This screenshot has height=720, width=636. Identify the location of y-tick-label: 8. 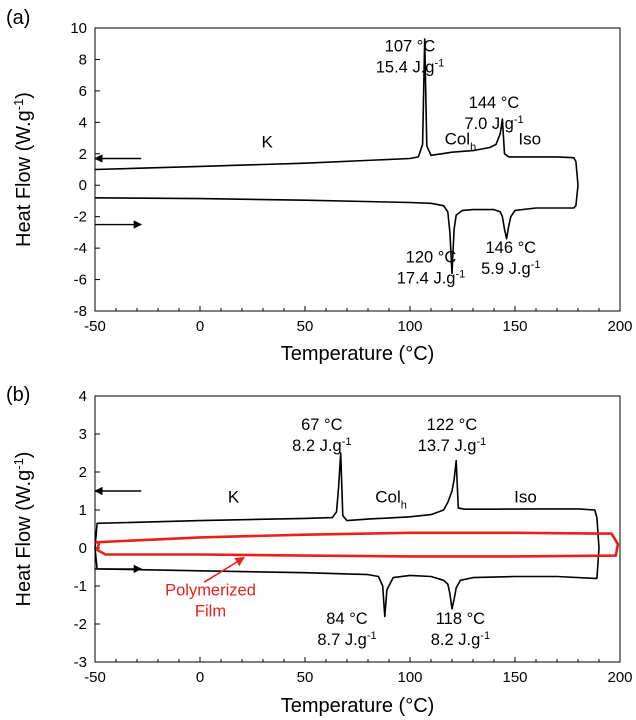
(83, 59).